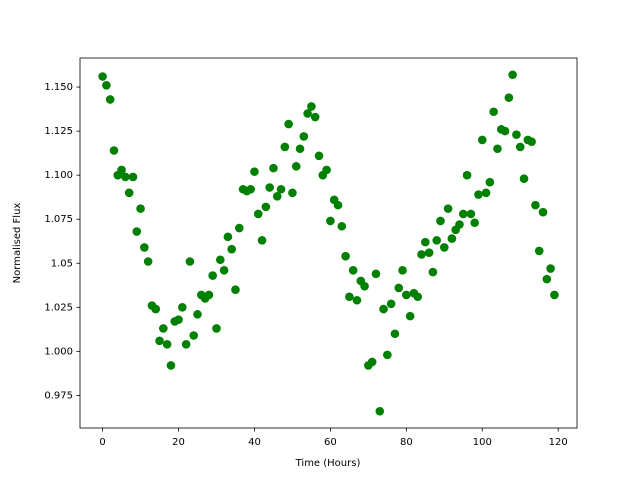 The image size is (640, 480). Describe the element at coordinates (58, 219) in the screenshot. I see `y-tick-label: 1.075` at that location.